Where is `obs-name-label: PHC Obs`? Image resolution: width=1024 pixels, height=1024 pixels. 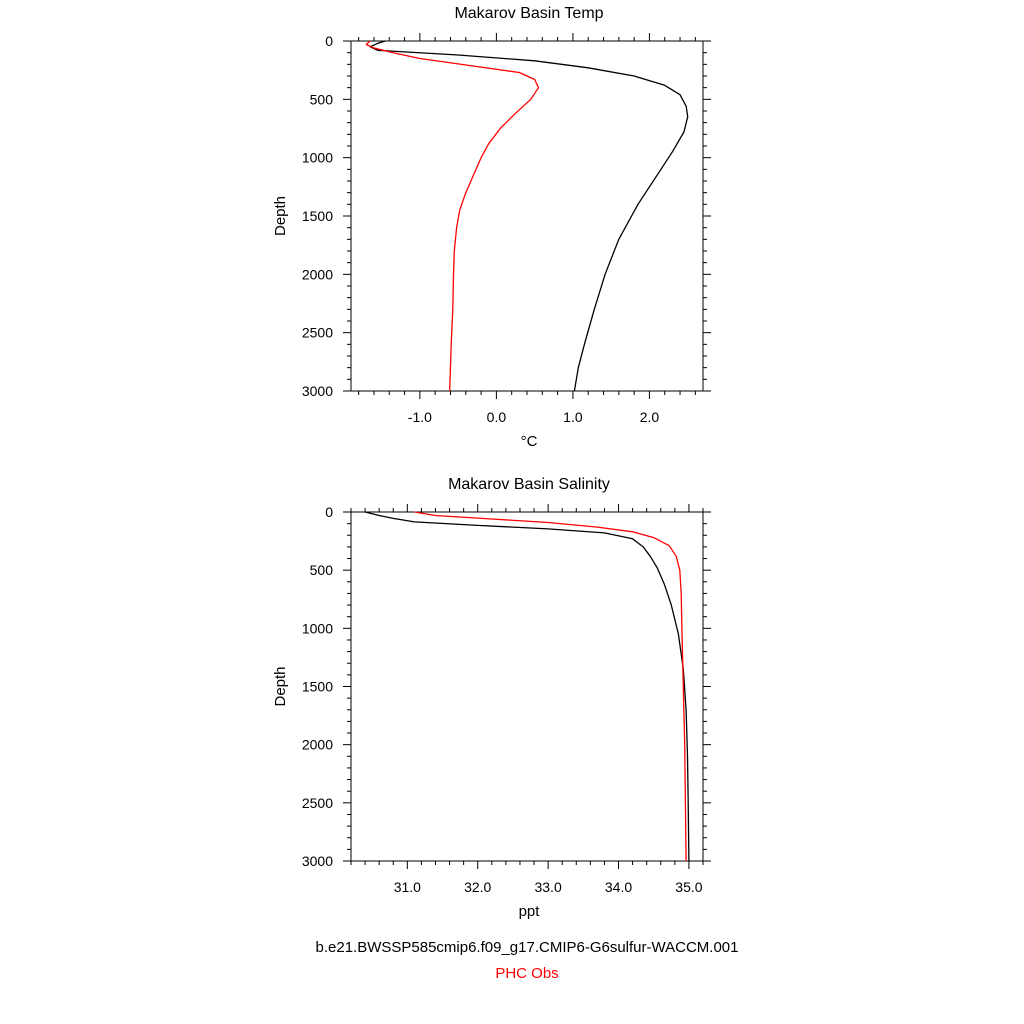
obs-name-label: PHC Obs is located at coordinates (526, 973).